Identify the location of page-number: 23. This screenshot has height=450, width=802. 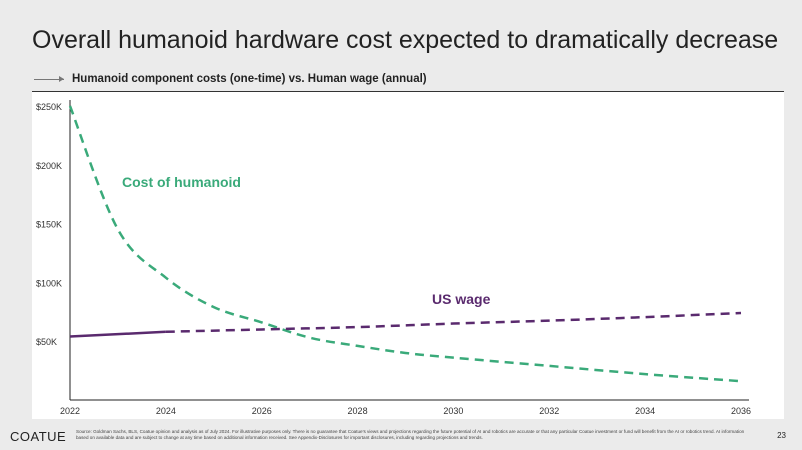
(781, 435).